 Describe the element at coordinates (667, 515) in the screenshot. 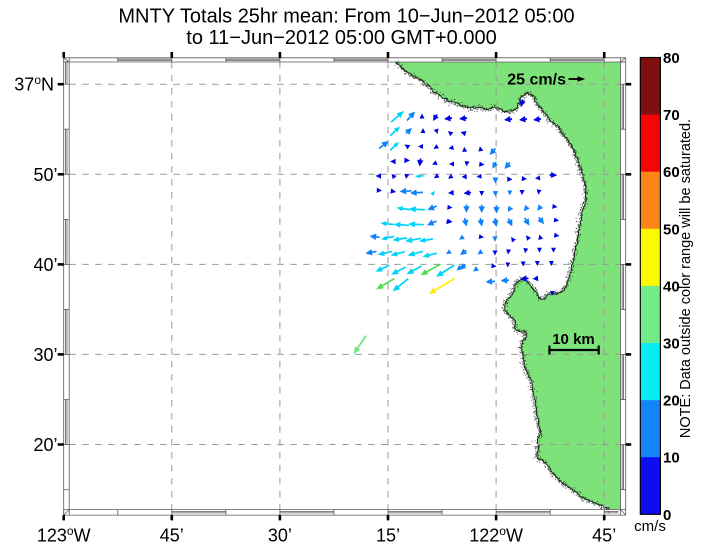

I see `svg-text: 0` at that location.